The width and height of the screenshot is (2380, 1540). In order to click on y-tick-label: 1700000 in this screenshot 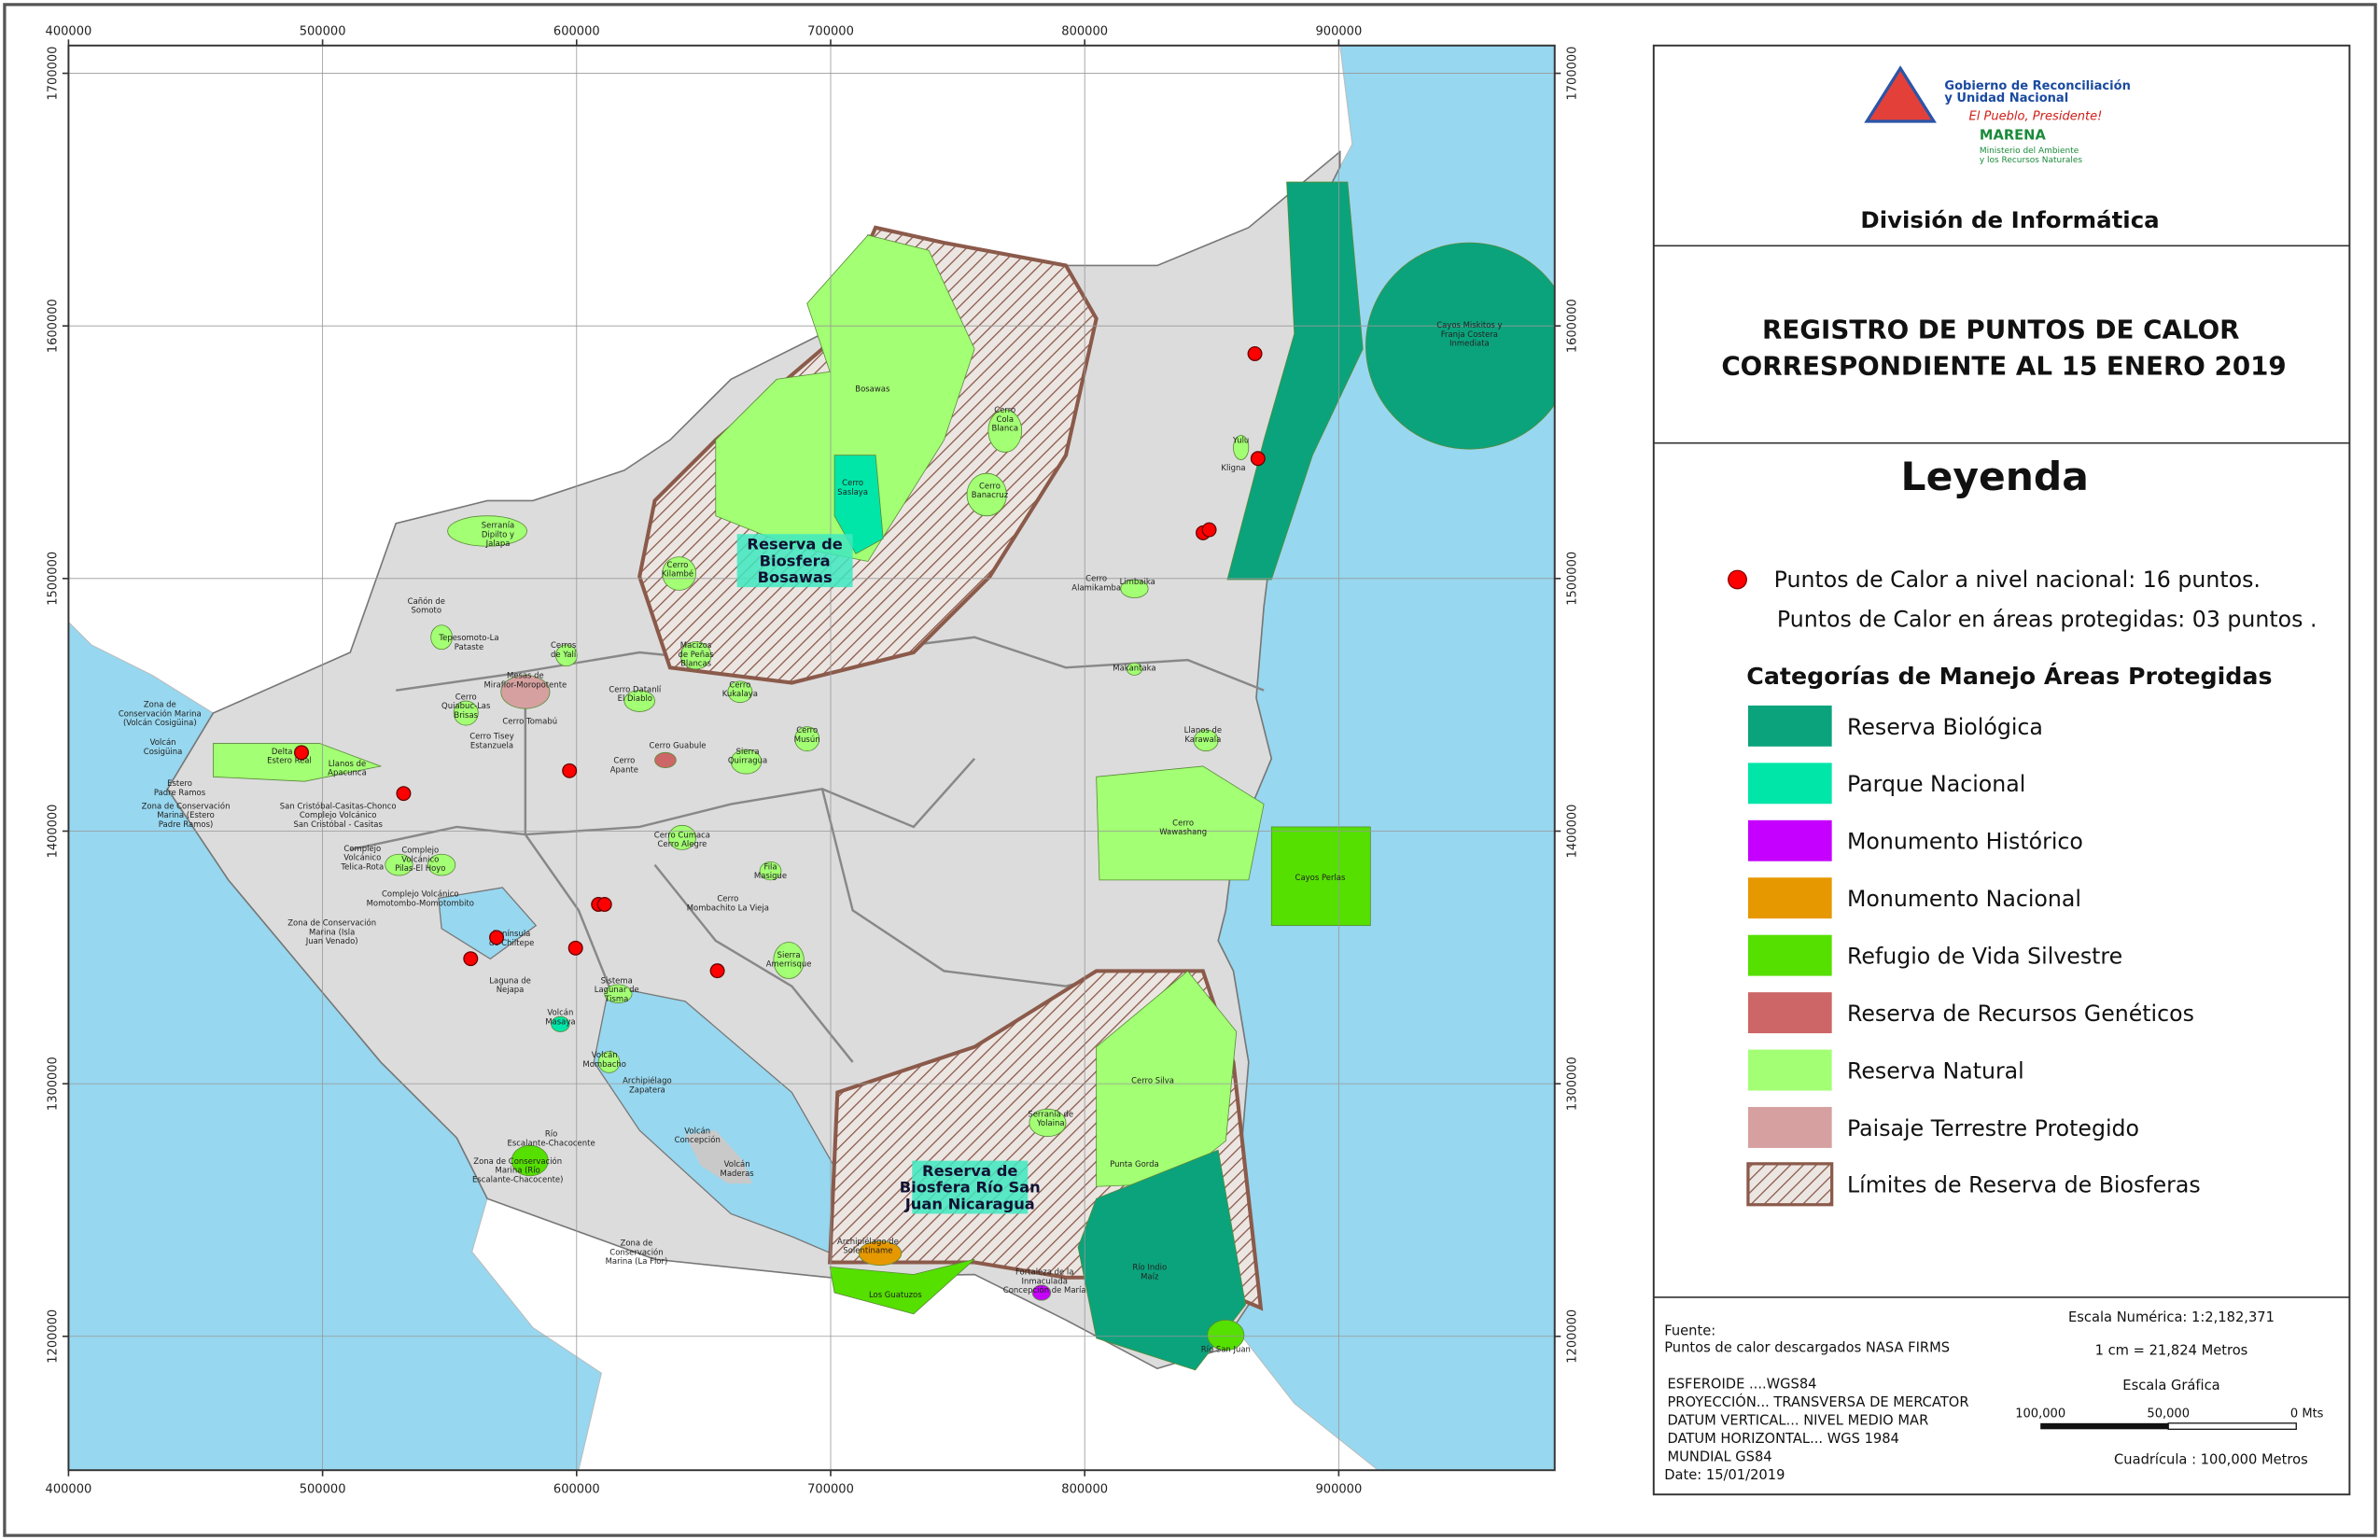, I will do `click(53, 74)`.